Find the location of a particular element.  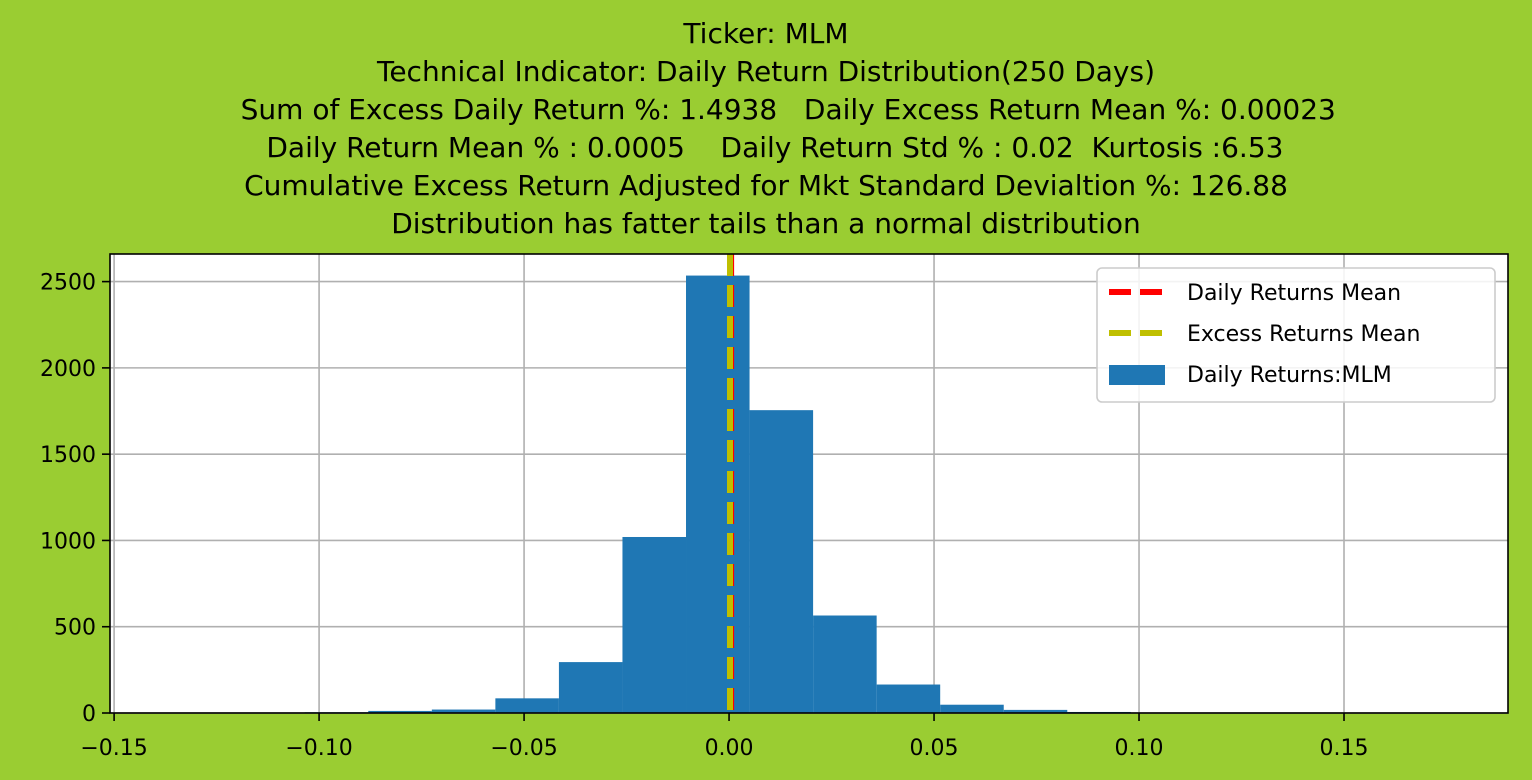

y-tick-label: 1000 is located at coordinates (68, 541).